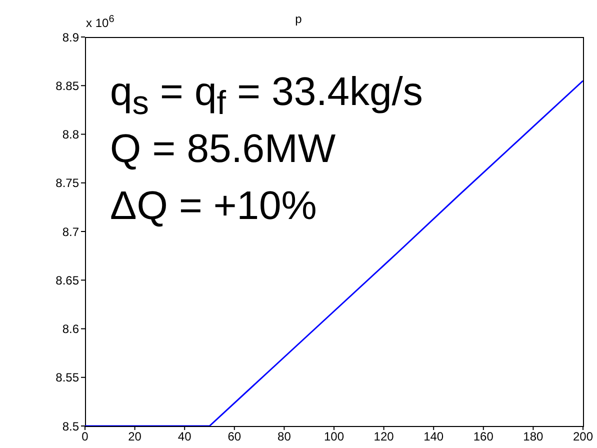 The image size is (597, 448). Describe the element at coordinates (223, 149) in the screenshot. I see `annotation: Q = 85.6MW` at that location.